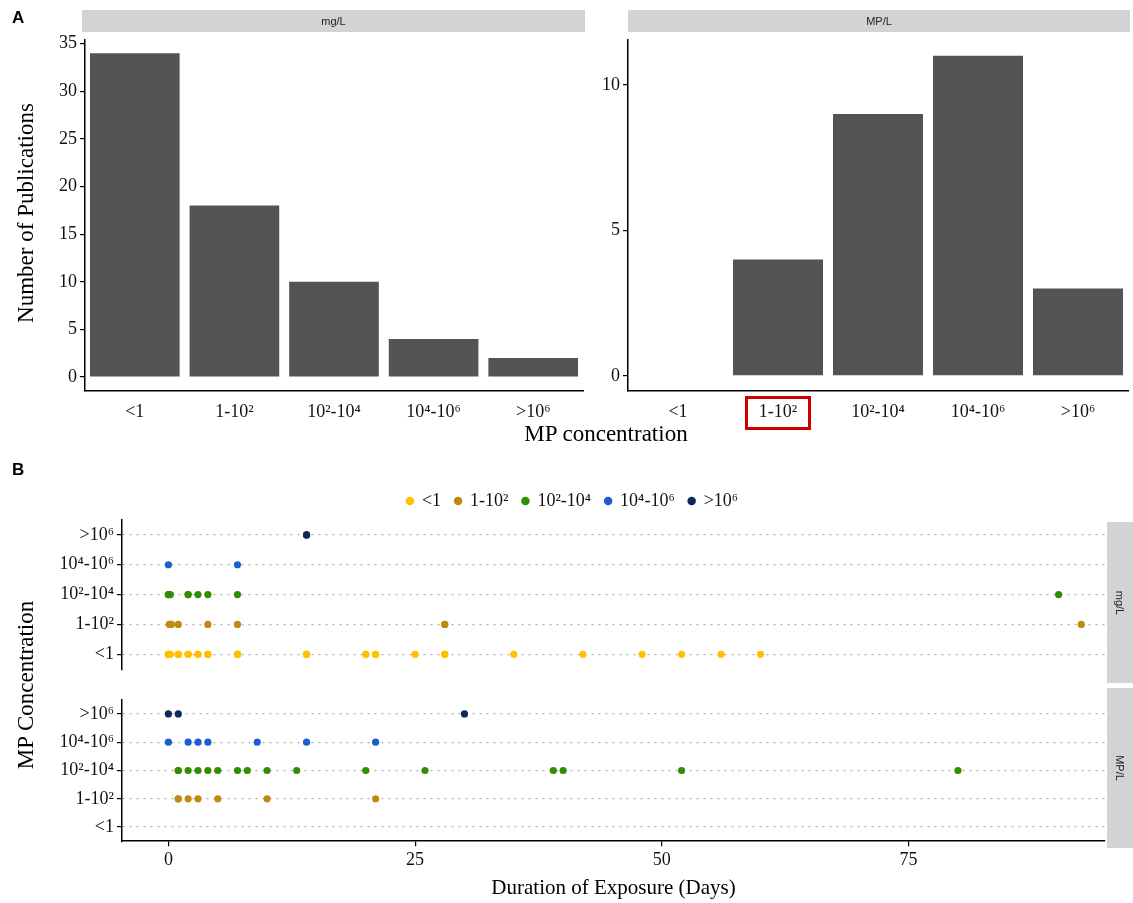  Describe the element at coordinates (68, 232) in the screenshot. I see `y-tick-label: 15` at that location.